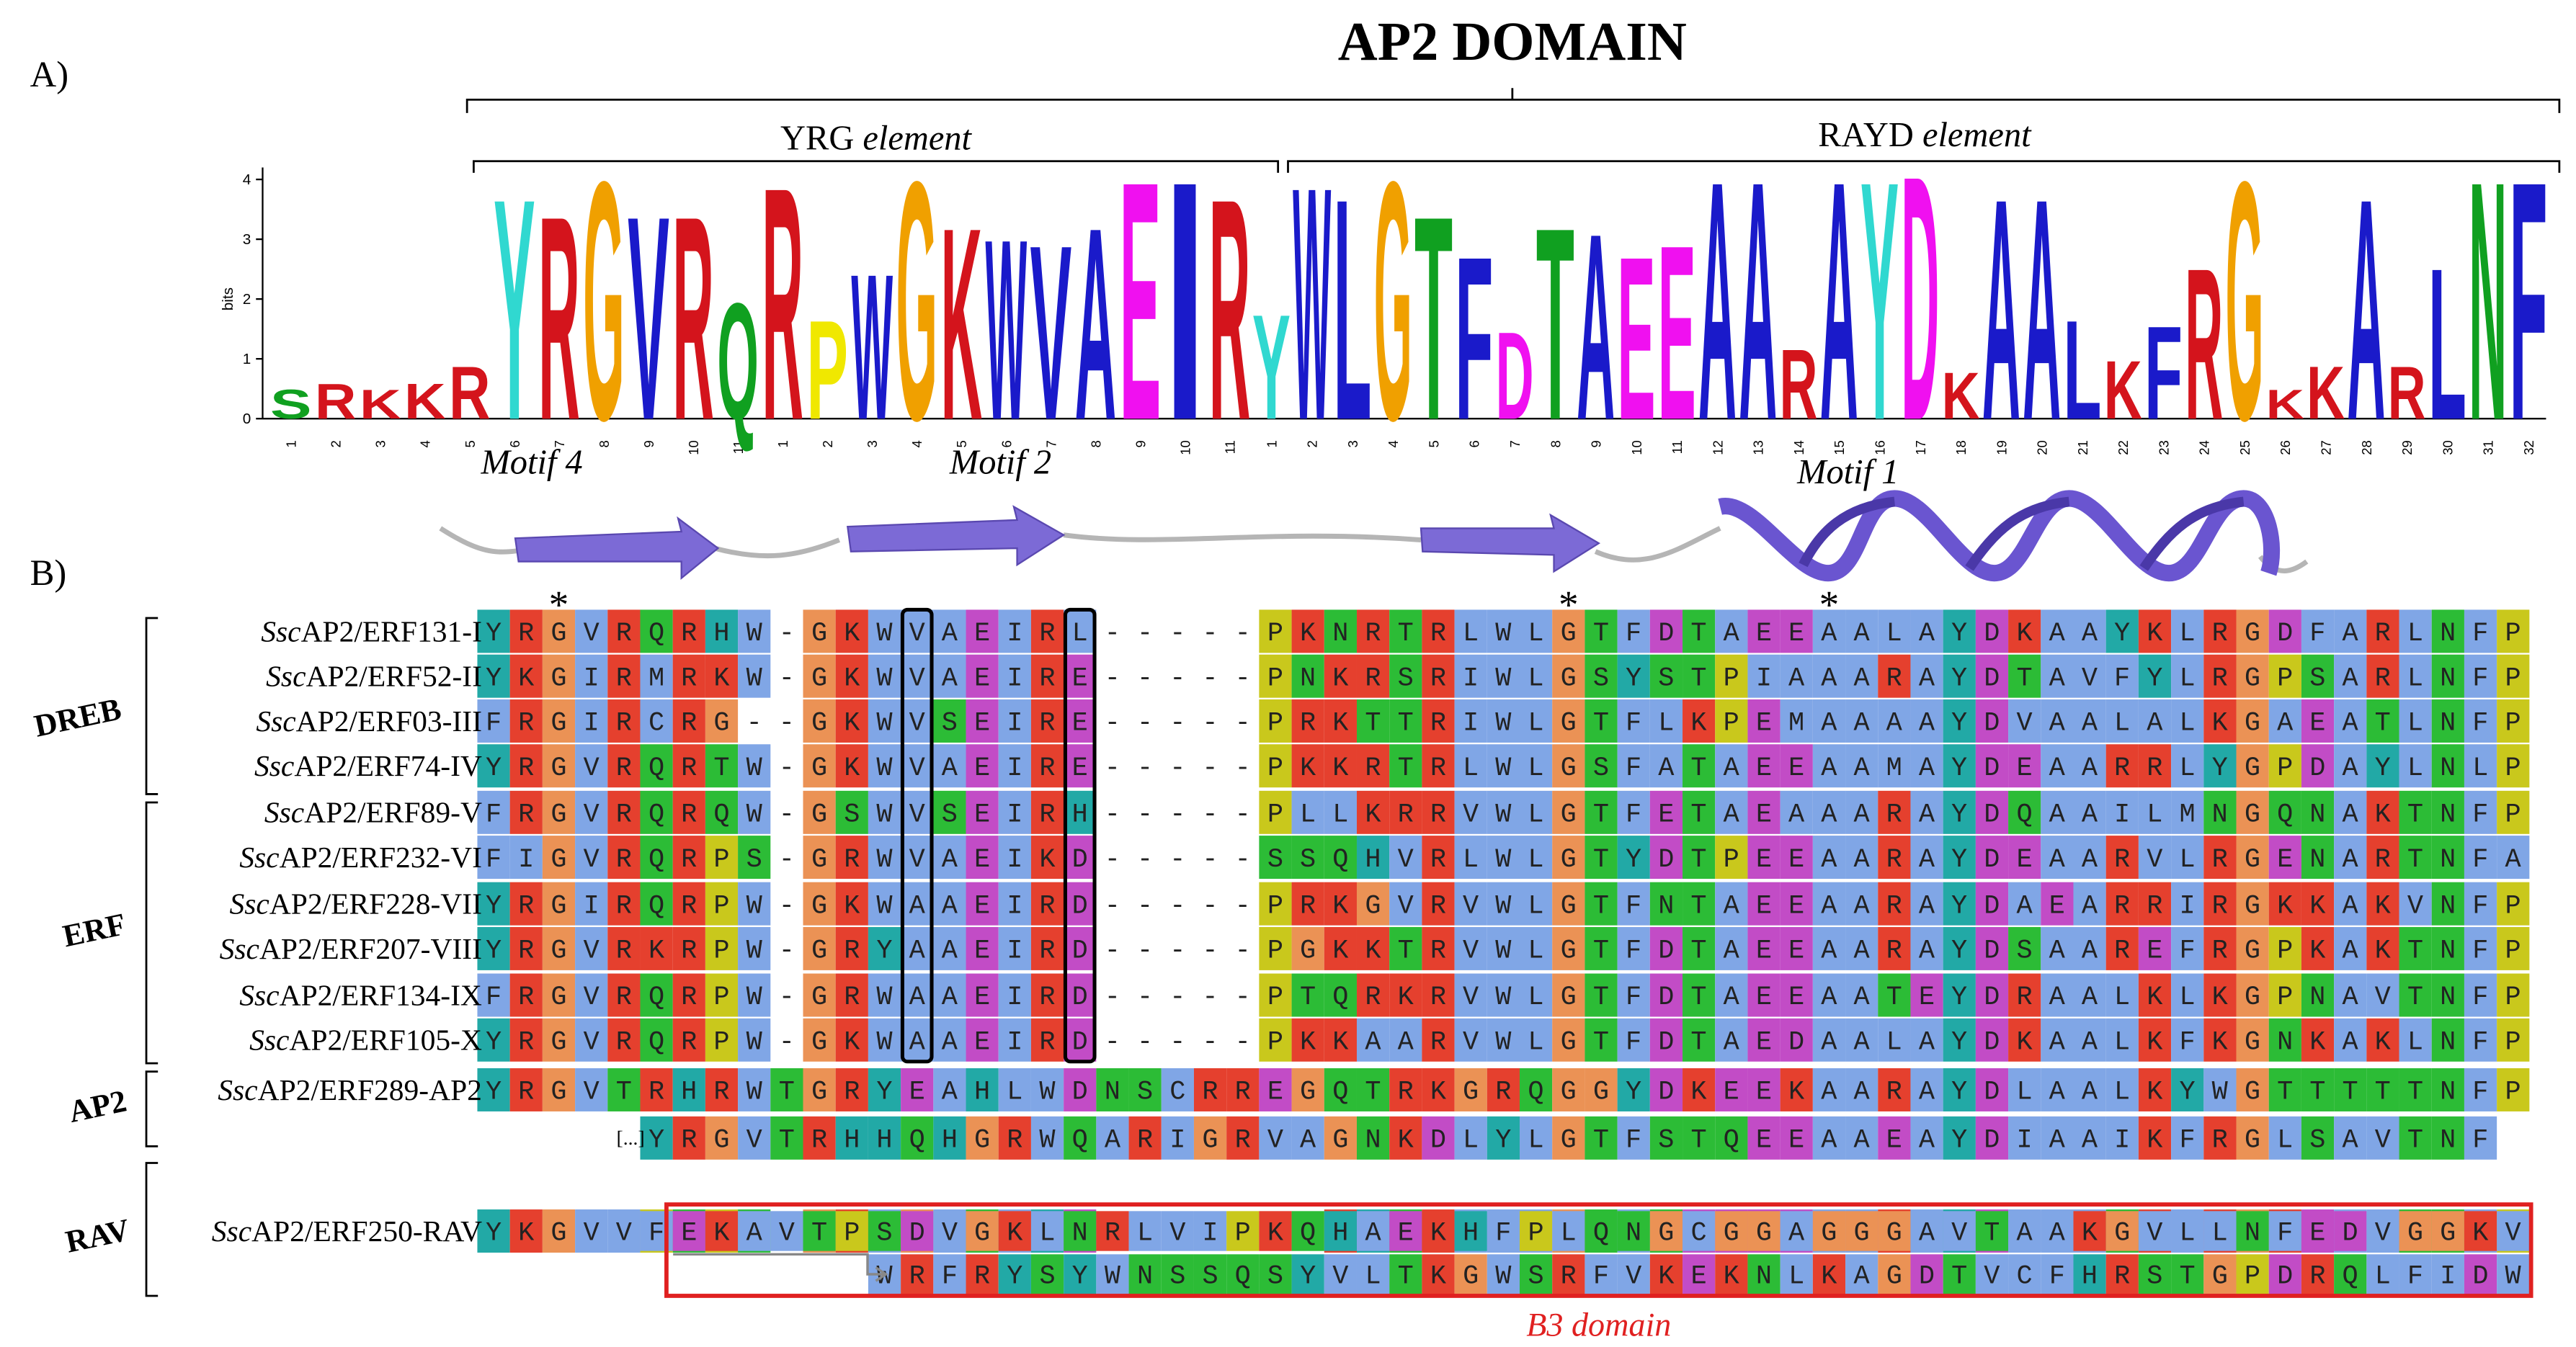  What do you see at coordinates (961, 443) in the screenshot?
I see `position-label: 5` at bounding box center [961, 443].